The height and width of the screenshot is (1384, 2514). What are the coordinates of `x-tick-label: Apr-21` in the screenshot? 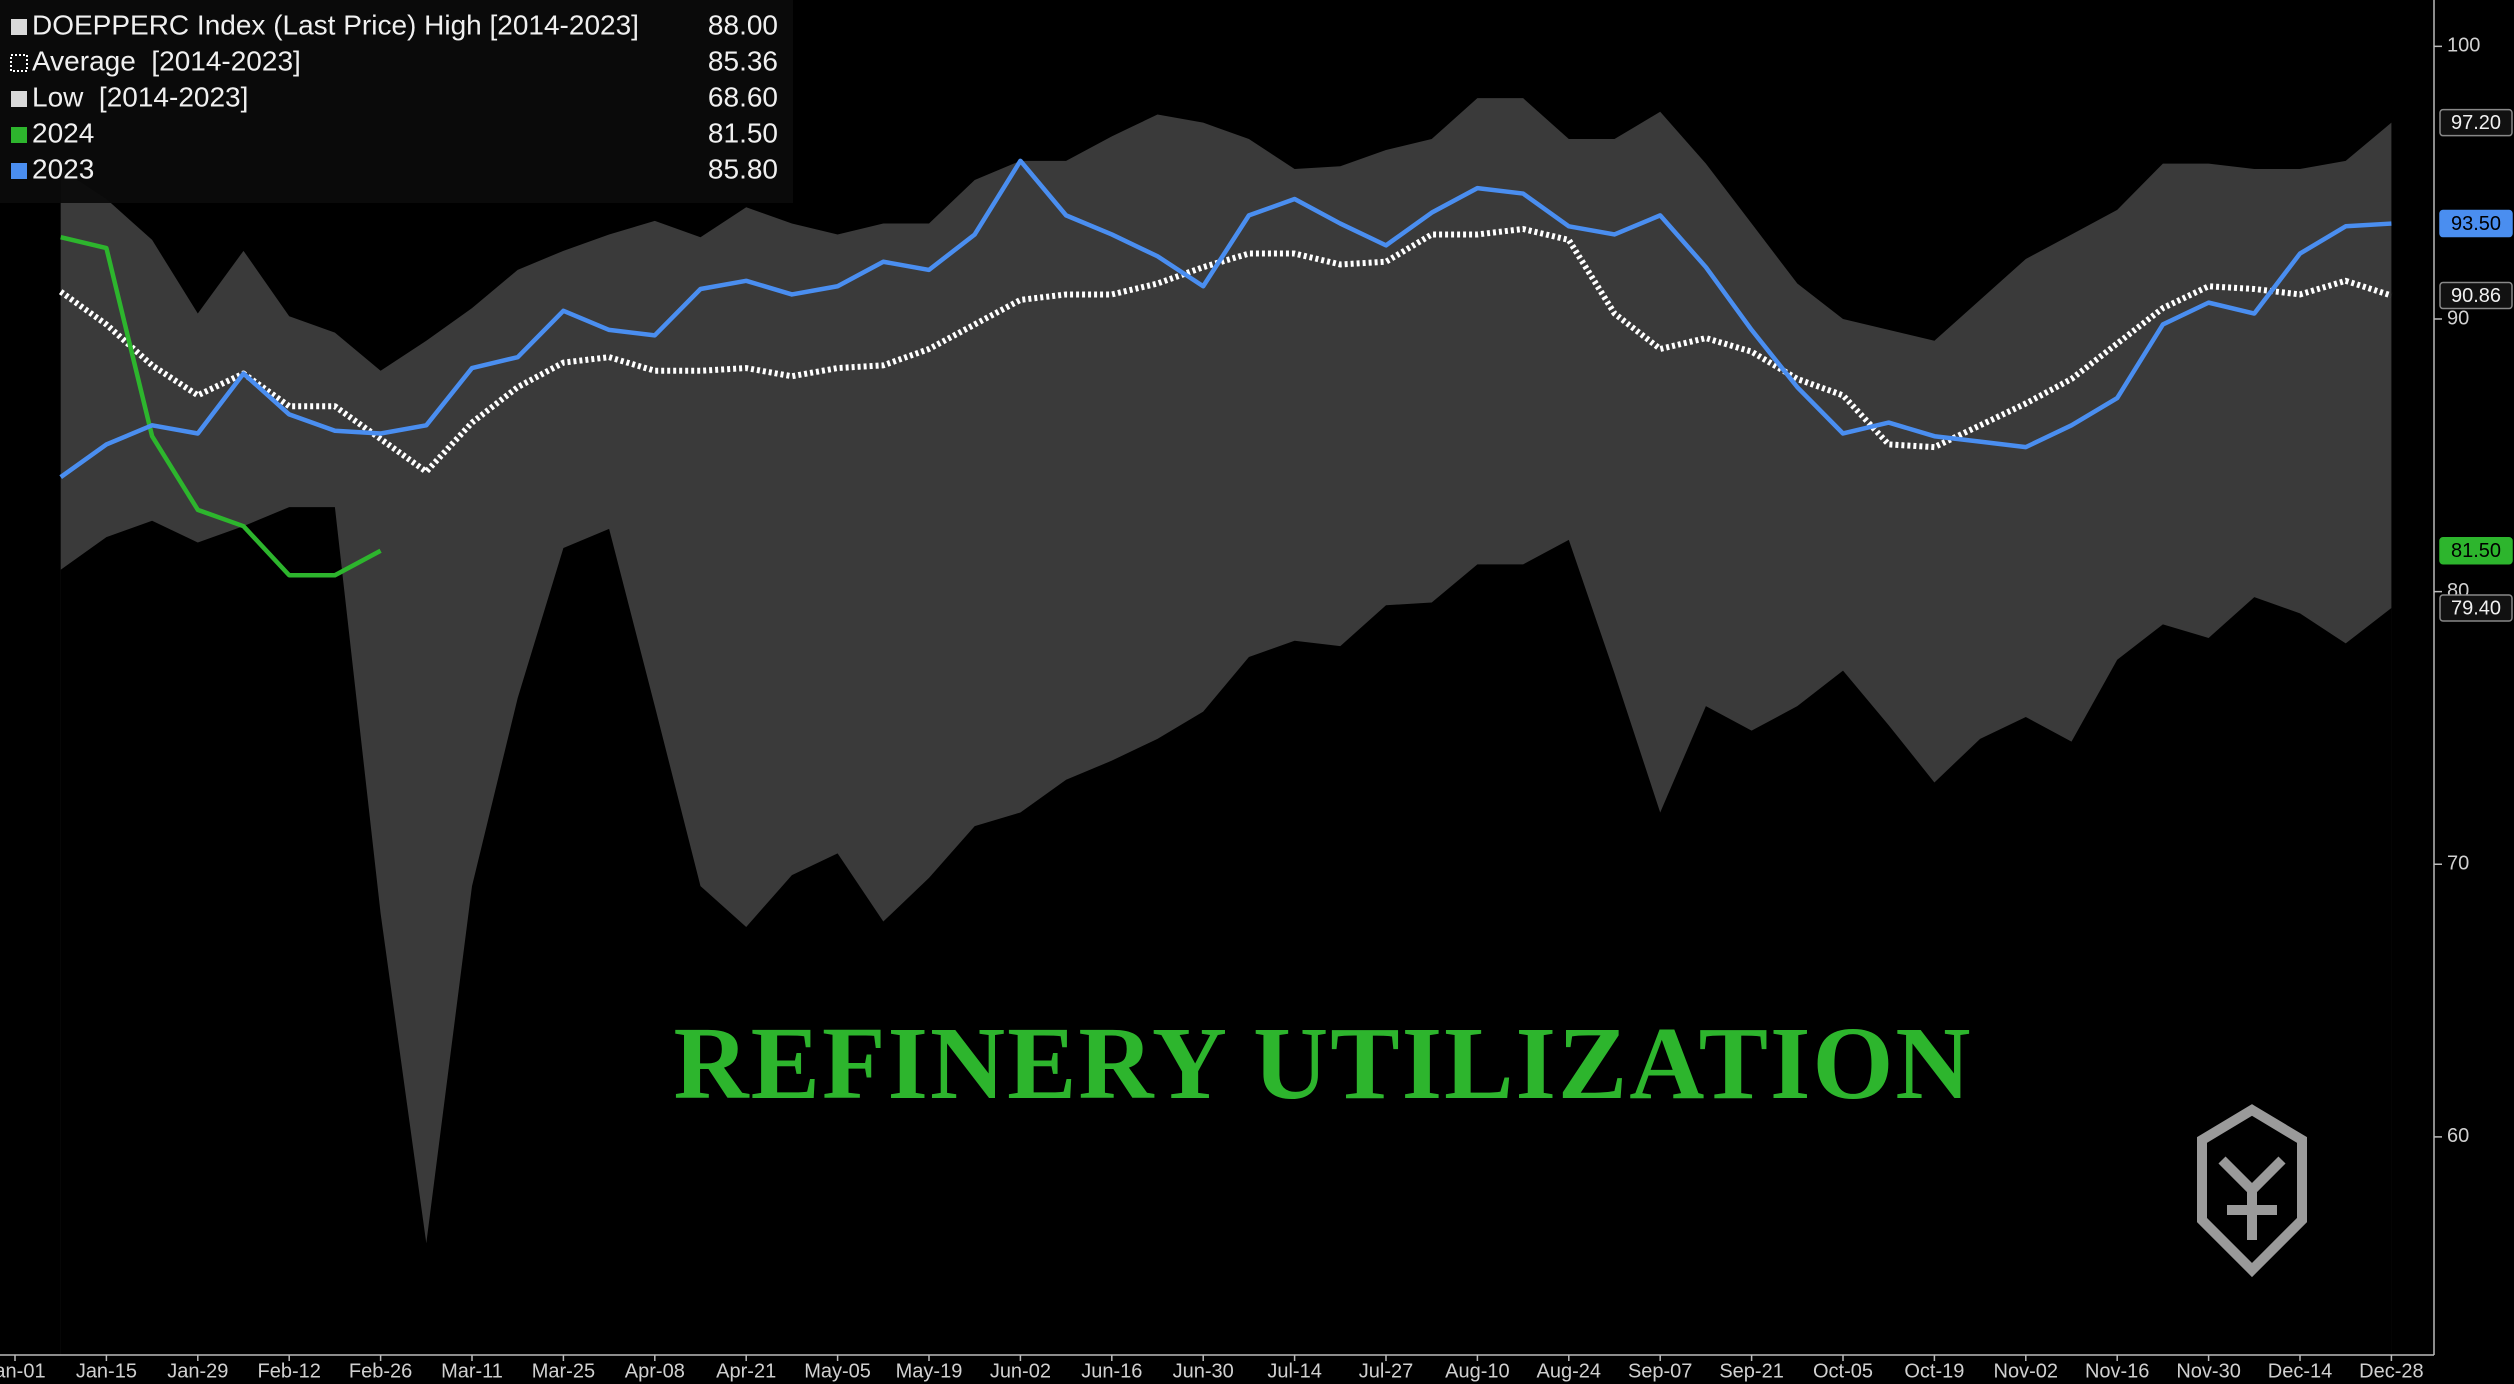 It's located at (746, 1371).